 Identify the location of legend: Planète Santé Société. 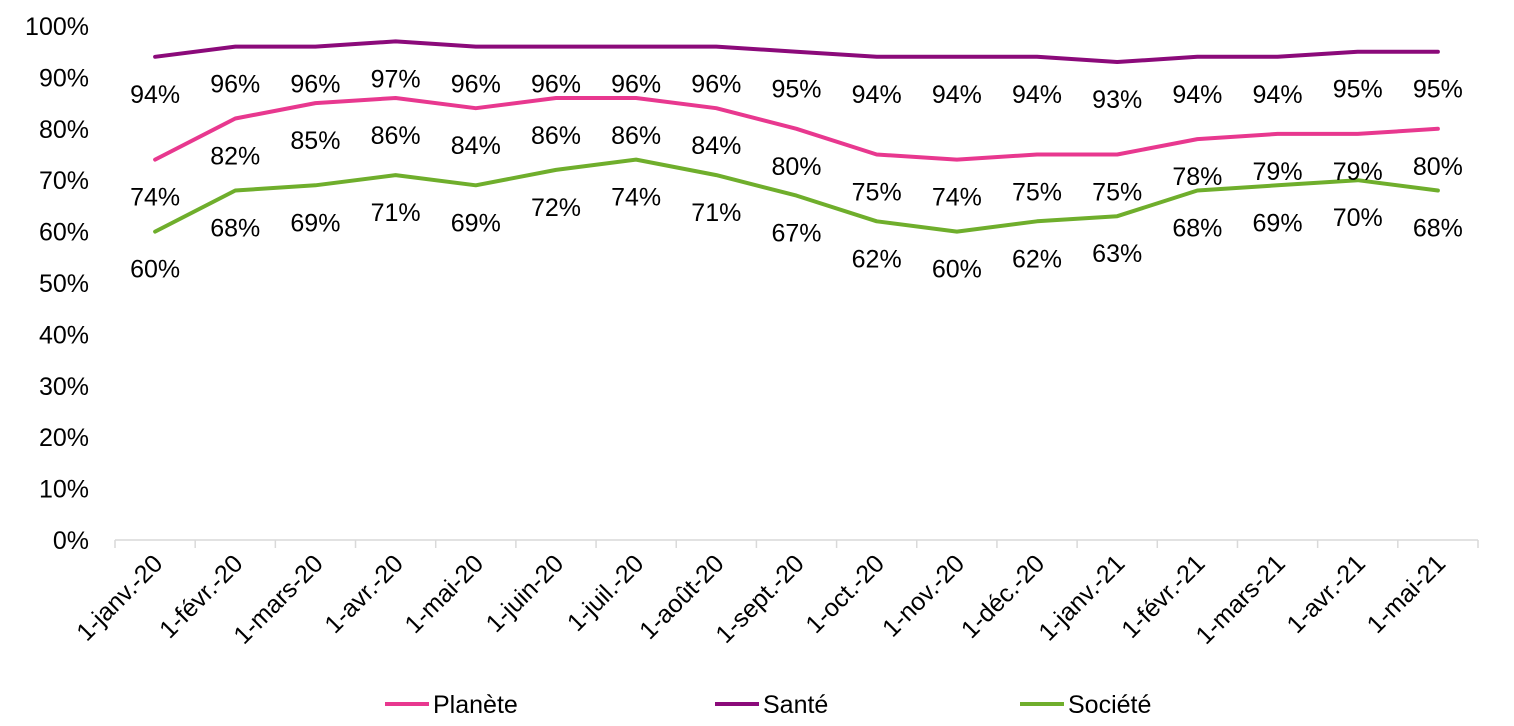
(768, 705).